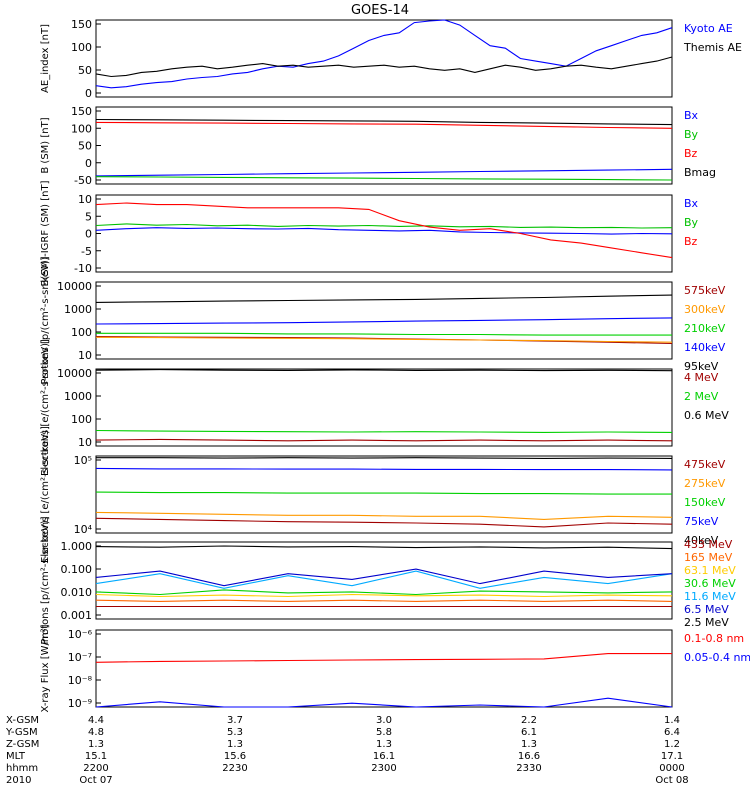 The height and width of the screenshot is (800, 750). I want to click on x-row-value: 16.6, so click(529, 756).